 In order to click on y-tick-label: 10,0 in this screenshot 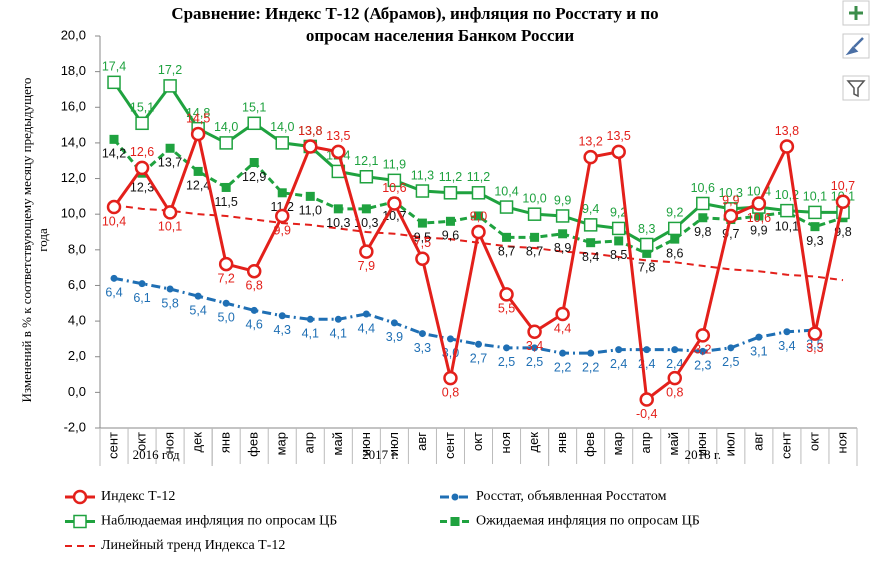, I will do `click(73, 213)`.